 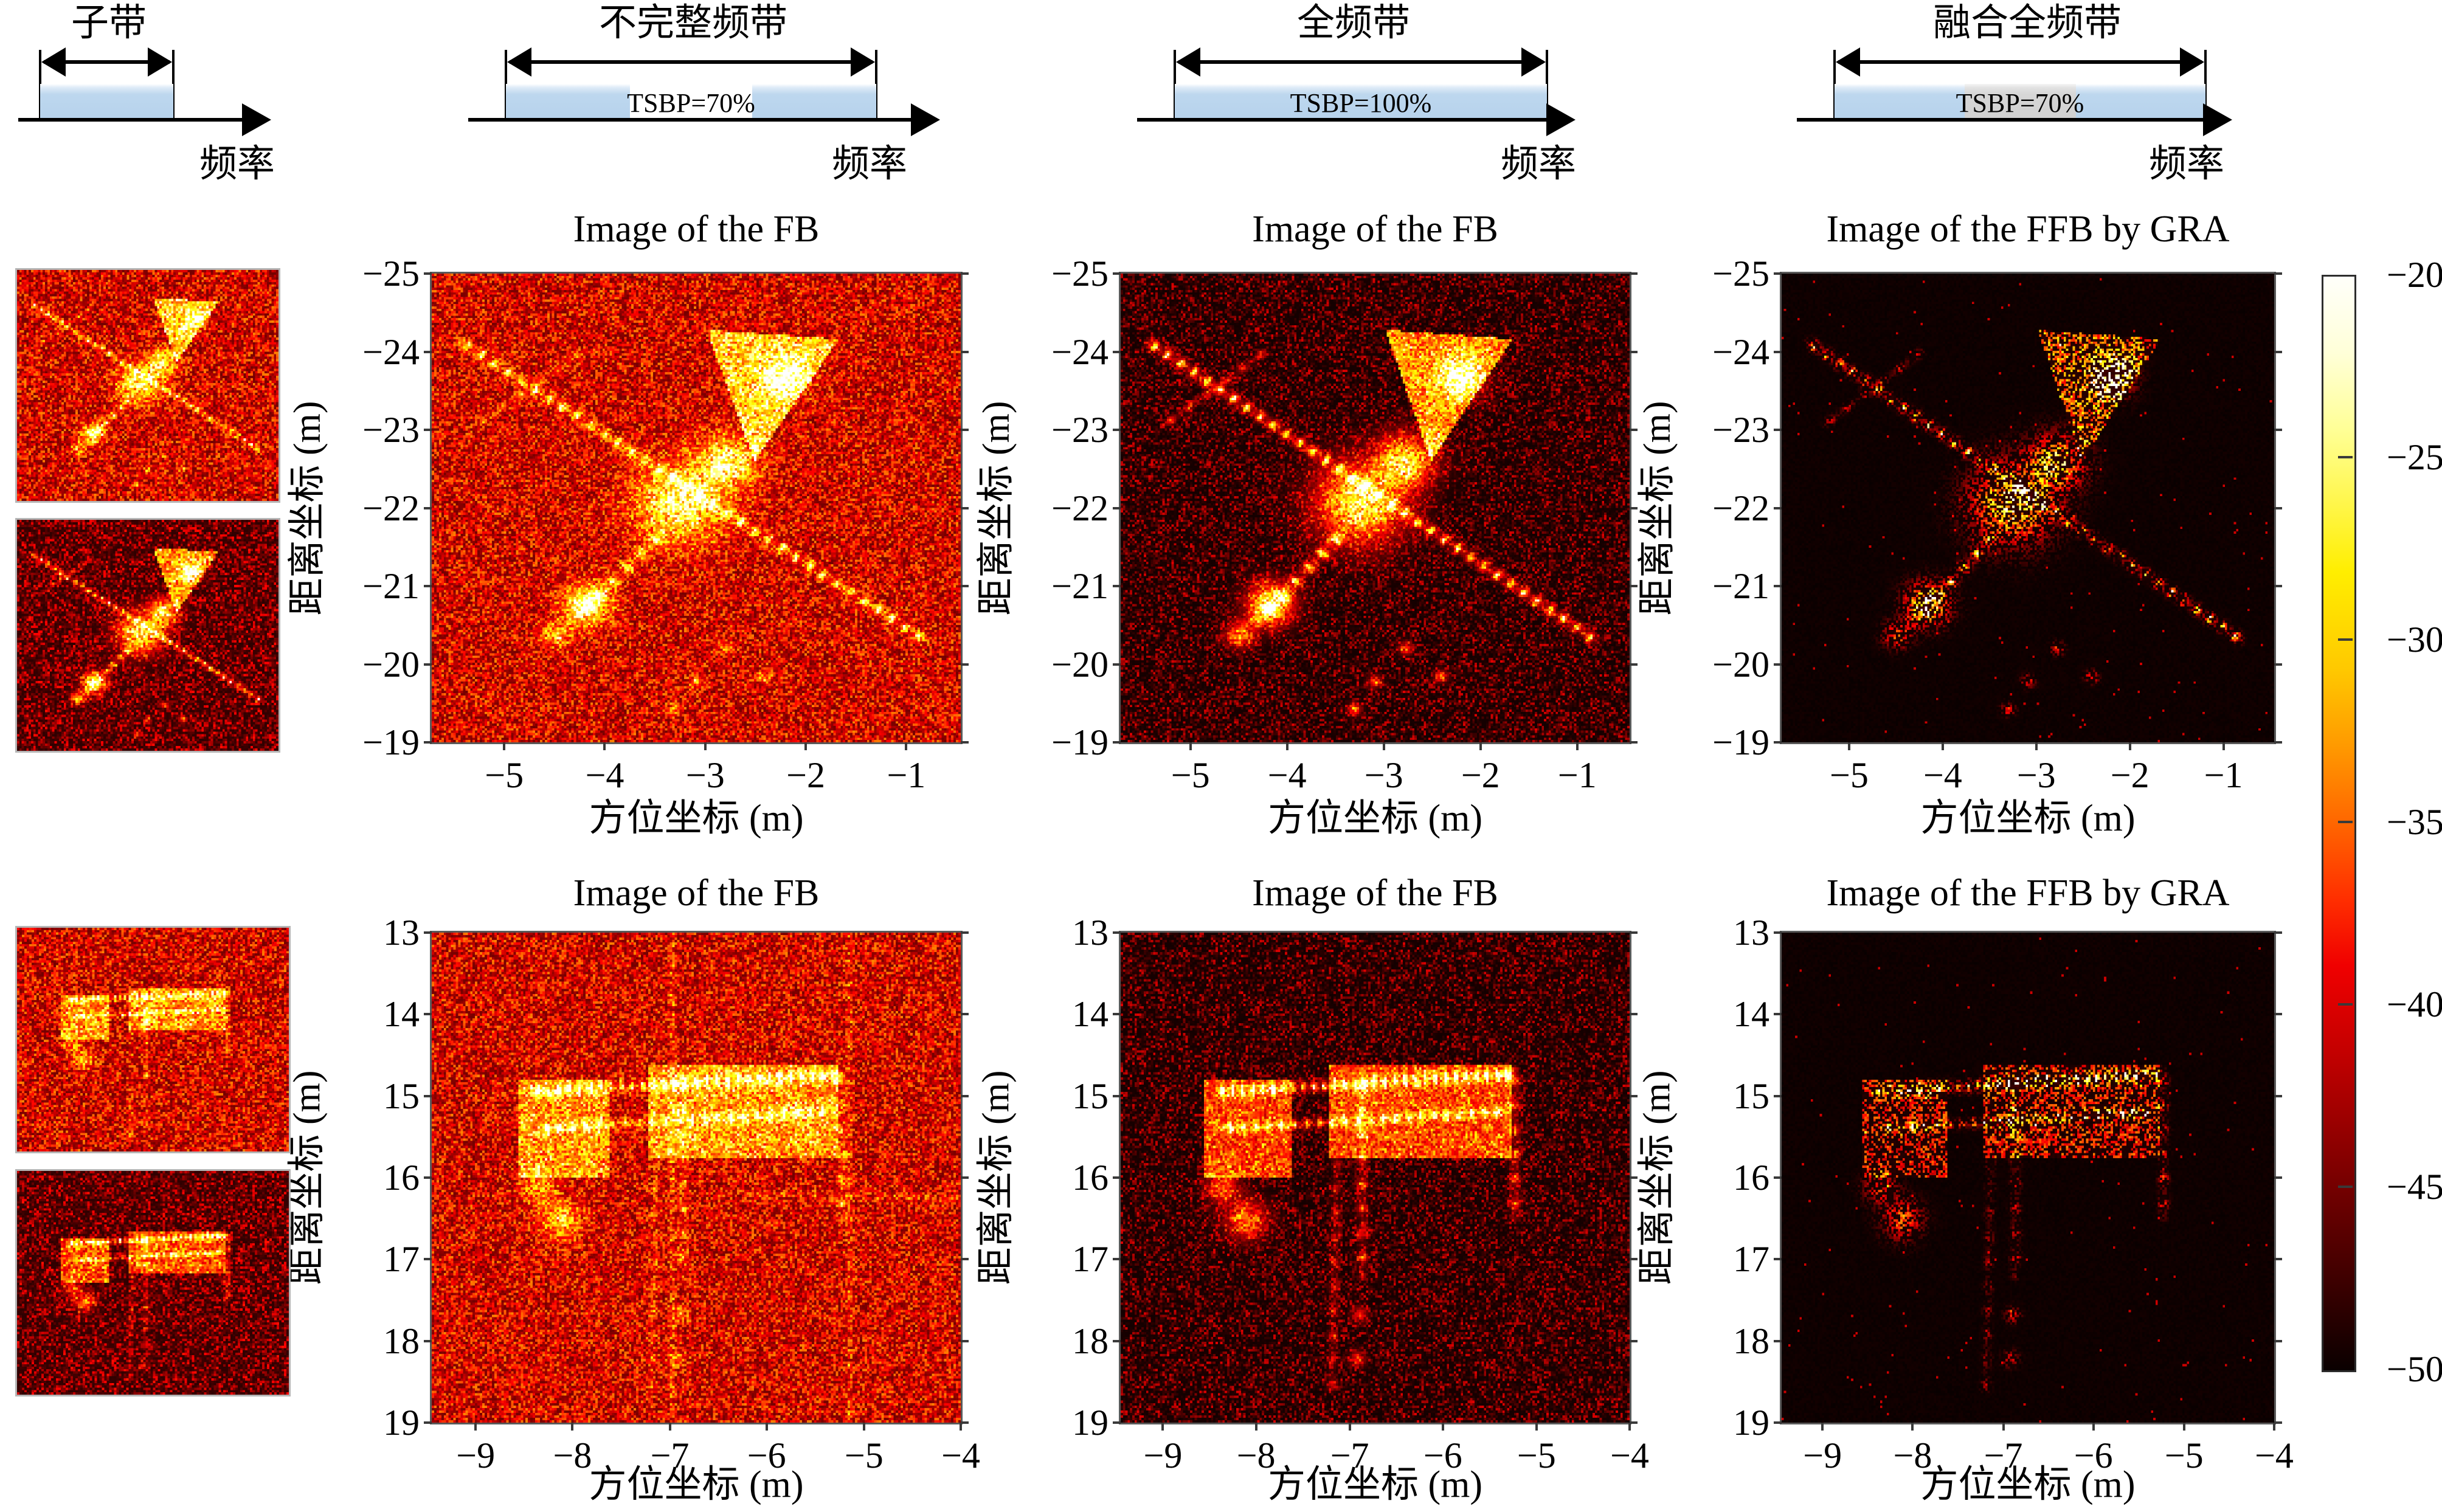 What do you see at coordinates (1538, 164) in the screenshot?
I see `frequency-axis-label: 频率` at bounding box center [1538, 164].